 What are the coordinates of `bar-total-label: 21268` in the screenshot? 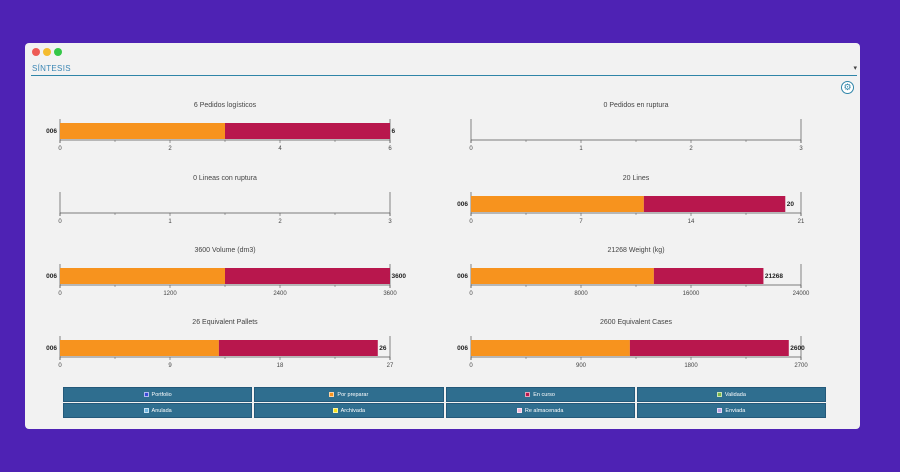 It's located at (774, 276).